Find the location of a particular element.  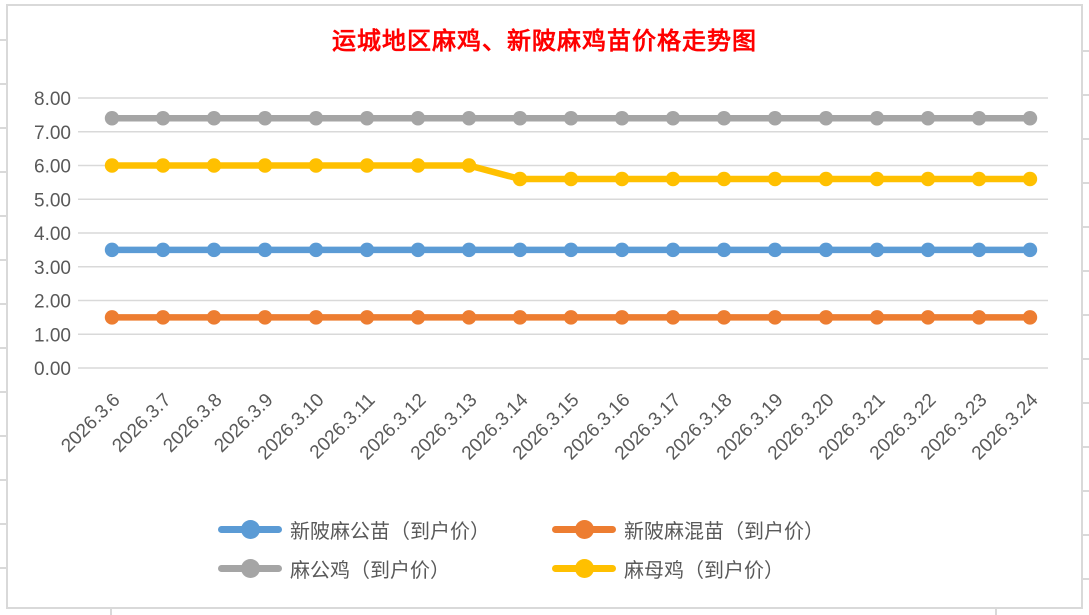

y-axis-tick-label: 4.00 is located at coordinates (52, 234).